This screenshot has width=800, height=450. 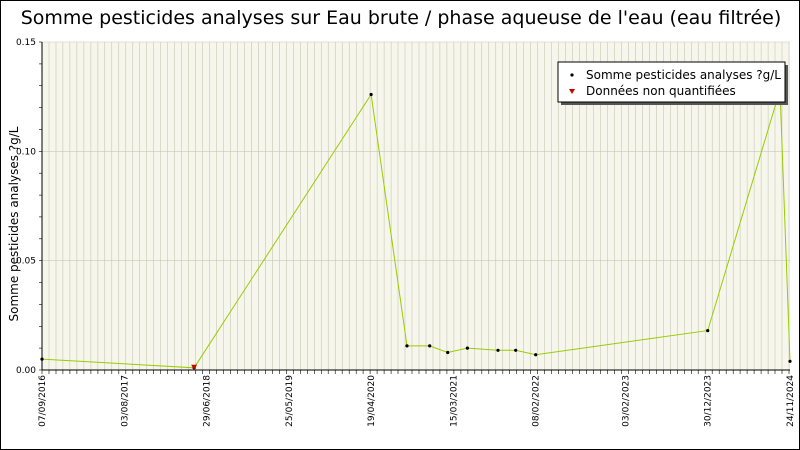 I want to click on legend-marker-non-quantified, so click(x=572, y=91).